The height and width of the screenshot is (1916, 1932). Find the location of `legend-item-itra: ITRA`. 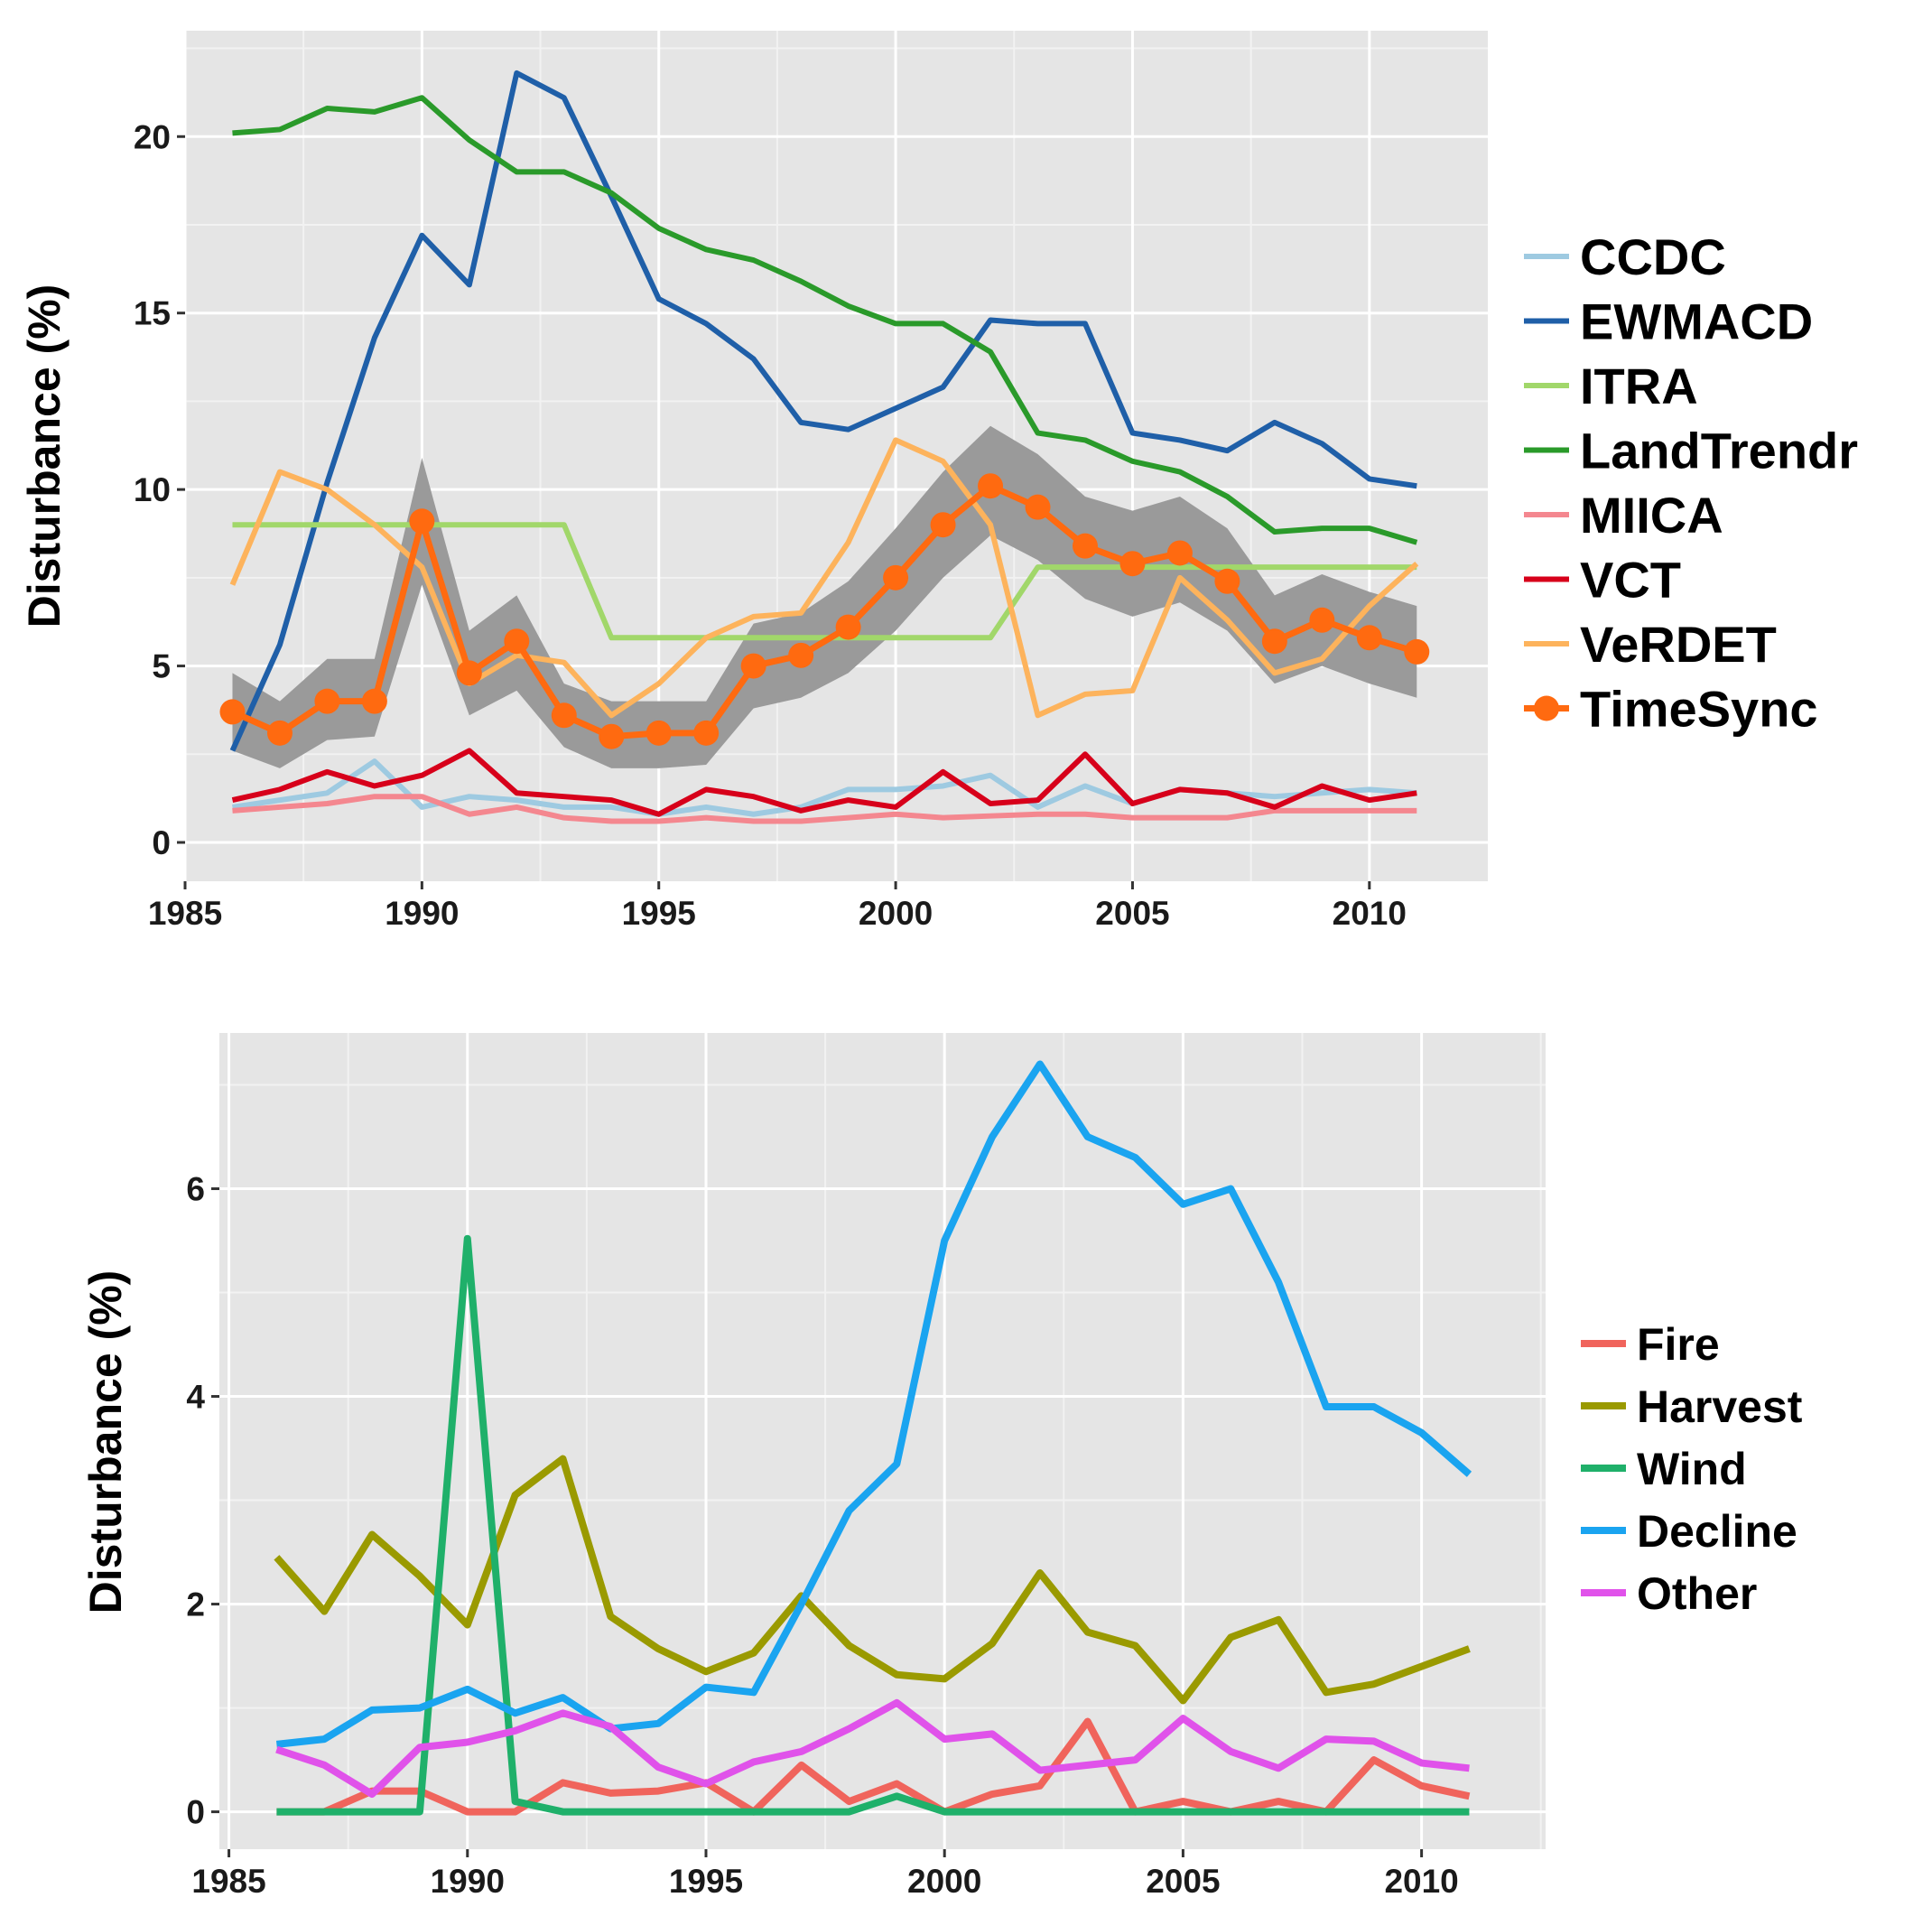

legend-item-itra: ITRA is located at coordinates (1611, 386).